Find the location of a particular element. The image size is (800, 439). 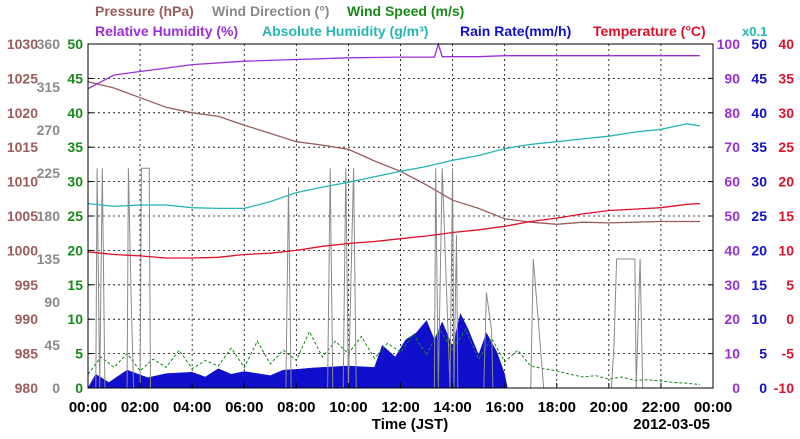

temperature-tick-label: 40 is located at coordinates (786, 44).